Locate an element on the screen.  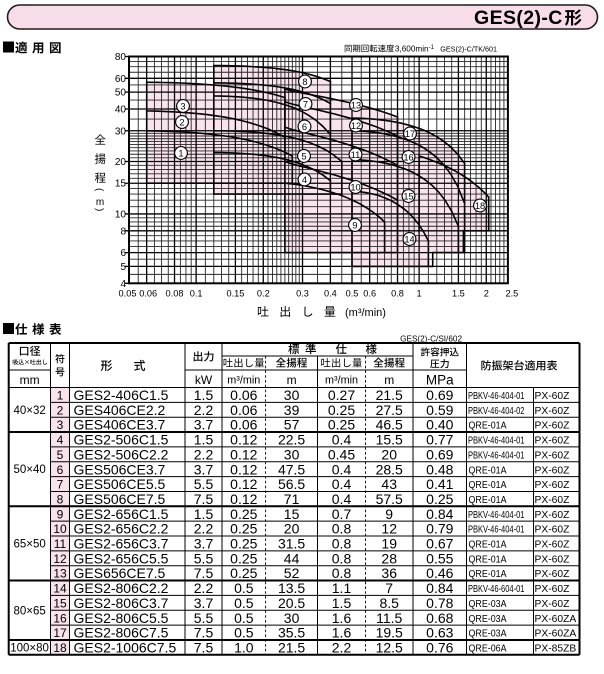
svg-text: 12 is located at coordinates (389, 529).